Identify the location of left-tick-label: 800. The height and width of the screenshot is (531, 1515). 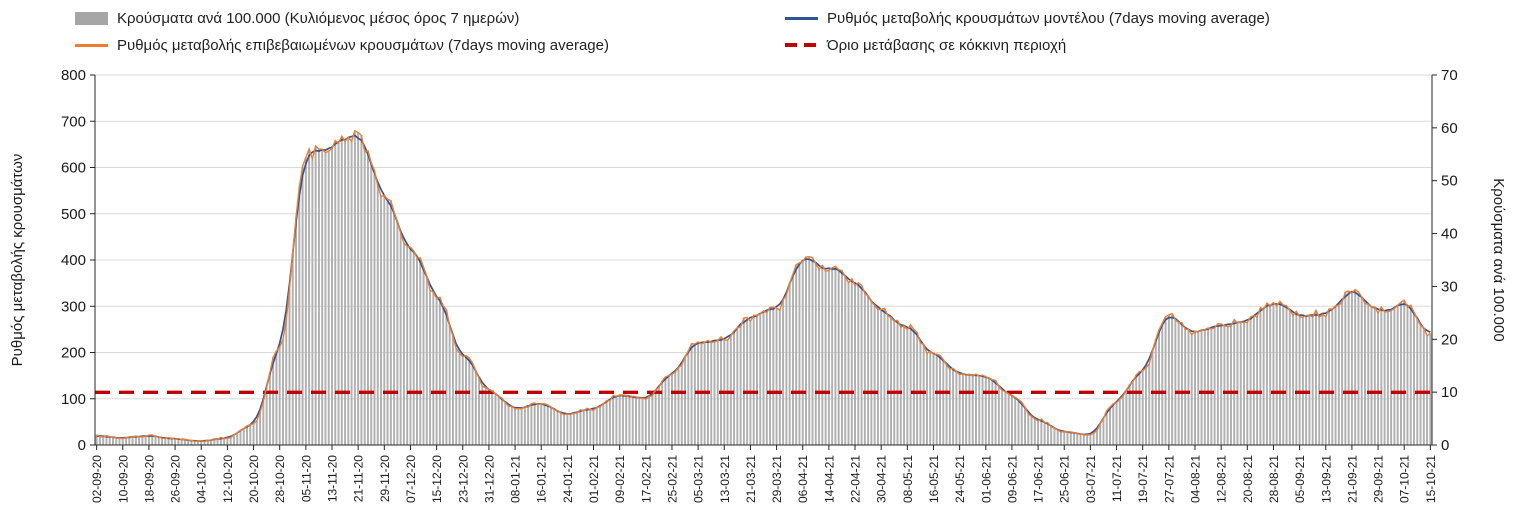
(73, 75).